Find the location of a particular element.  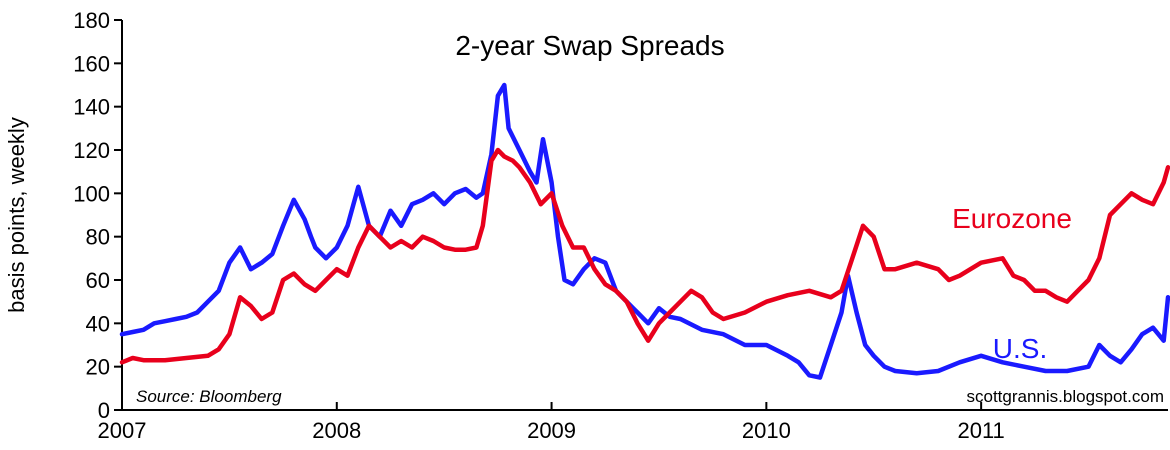

y-axis-label: basis points, weekly is located at coordinates (16, 215).